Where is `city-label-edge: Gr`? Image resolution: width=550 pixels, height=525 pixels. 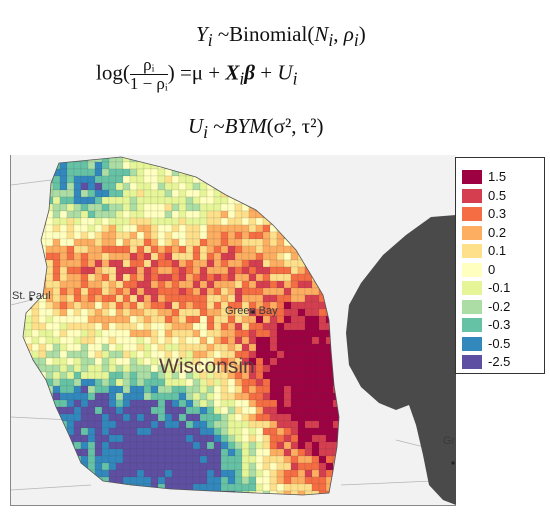
city-label-edge: Gr is located at coordinates (449, 441).